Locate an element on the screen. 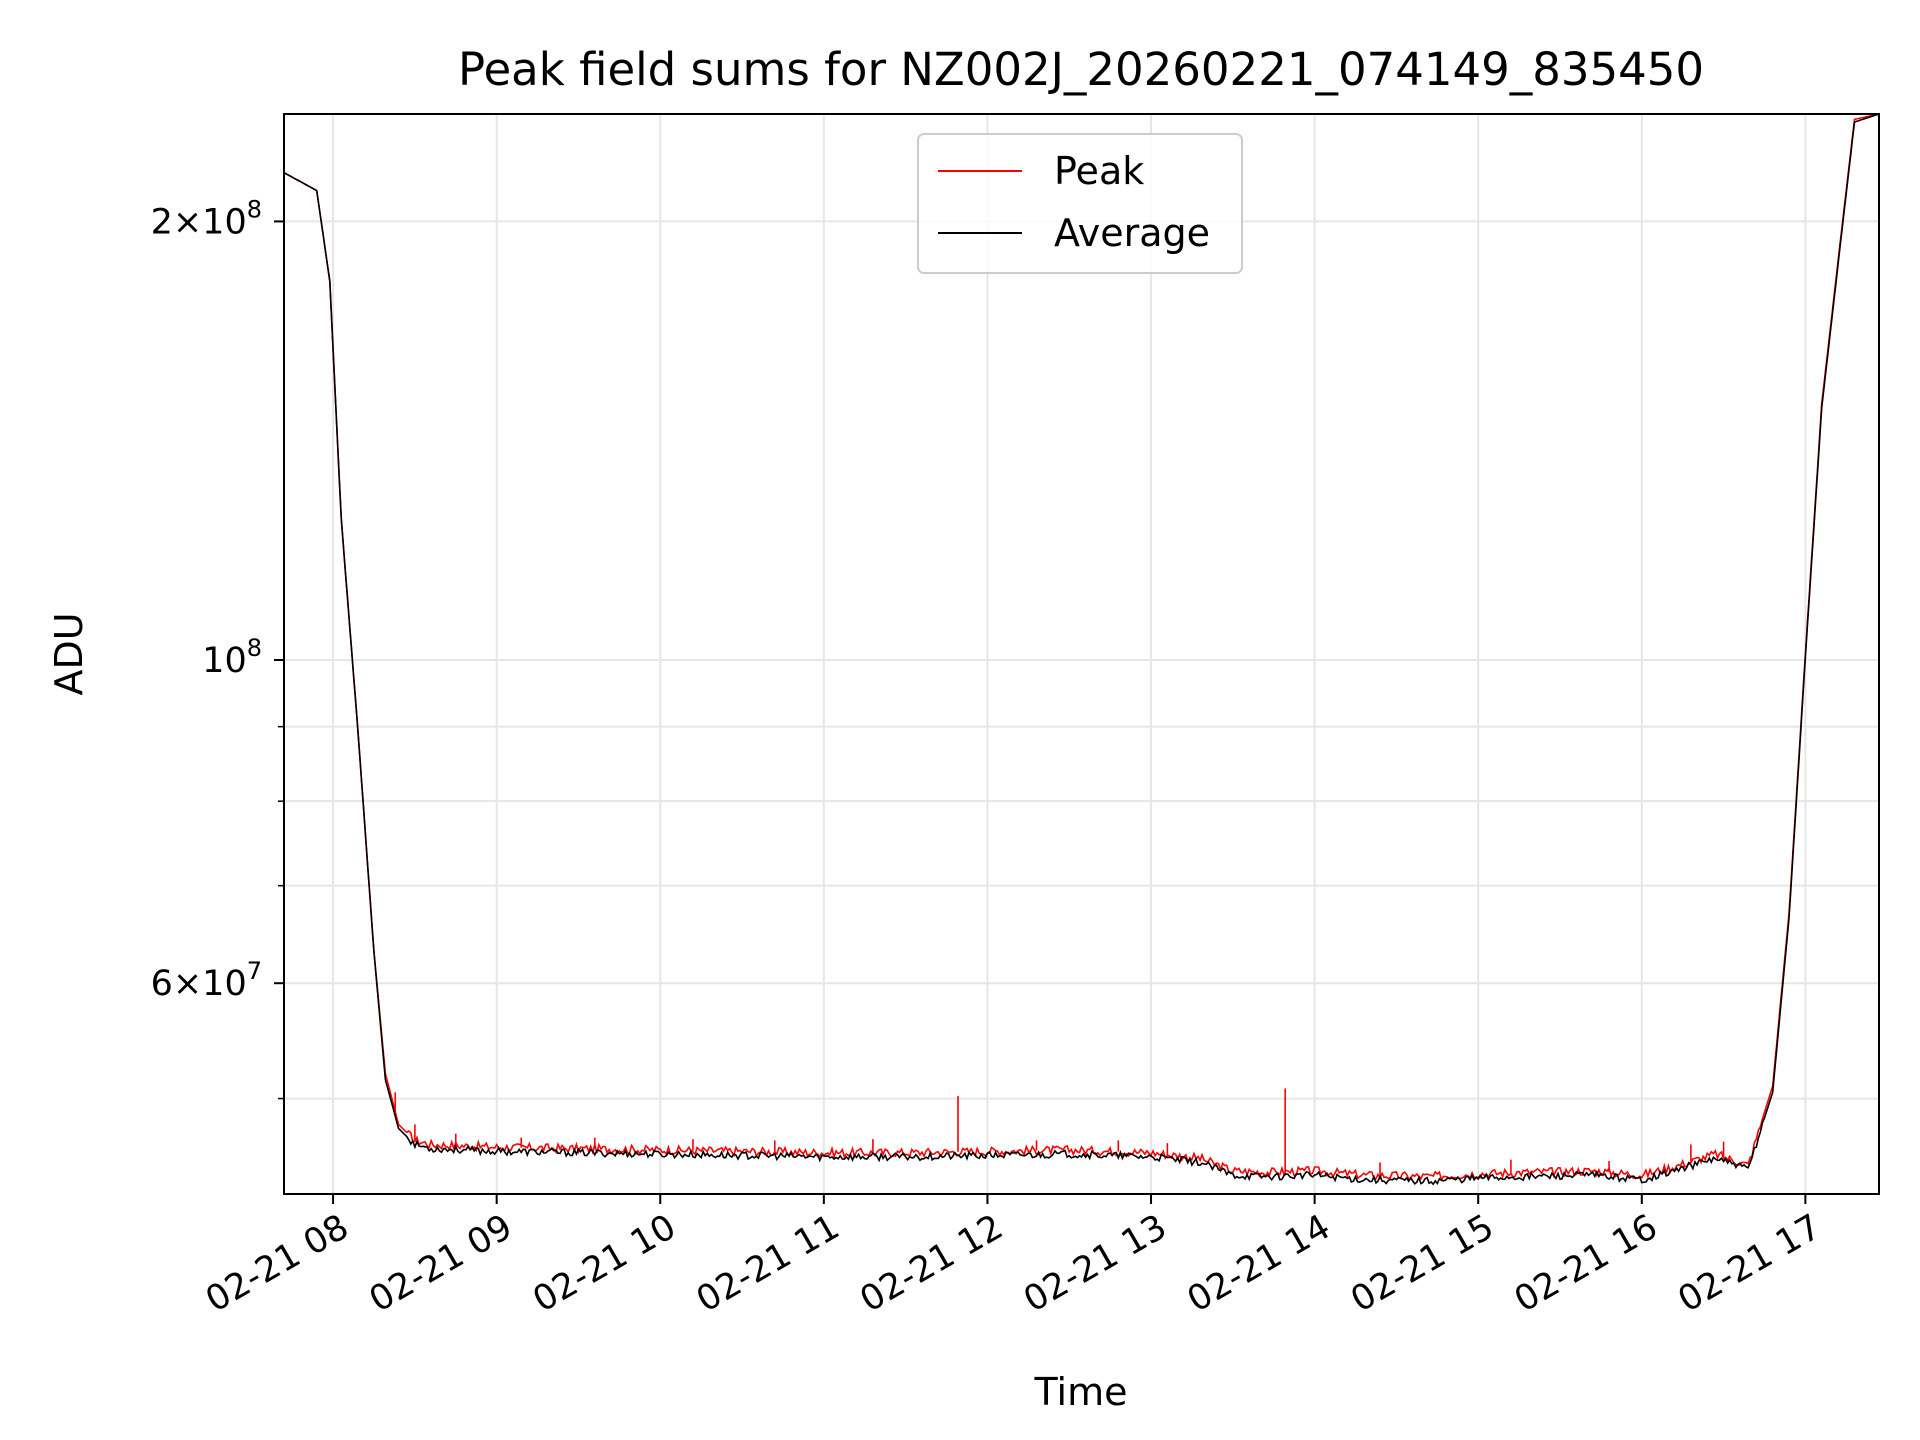 The width and height of the screenshot is (1920, 1440). legend: Peak Average is located at coordinates (1080, 203).